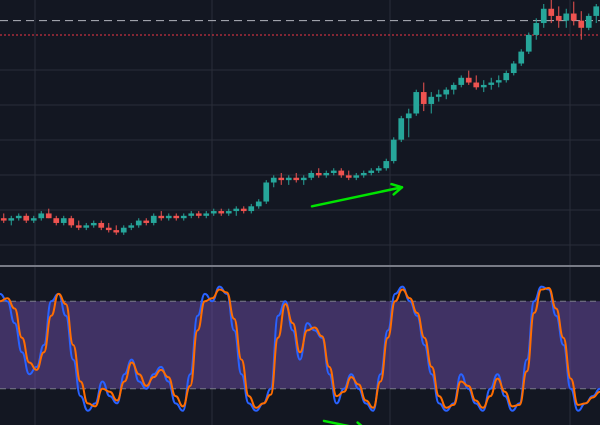  Describe the element at coordinates (357, 197) in the screenshot. I see `price-arrow-shaft` at that location.